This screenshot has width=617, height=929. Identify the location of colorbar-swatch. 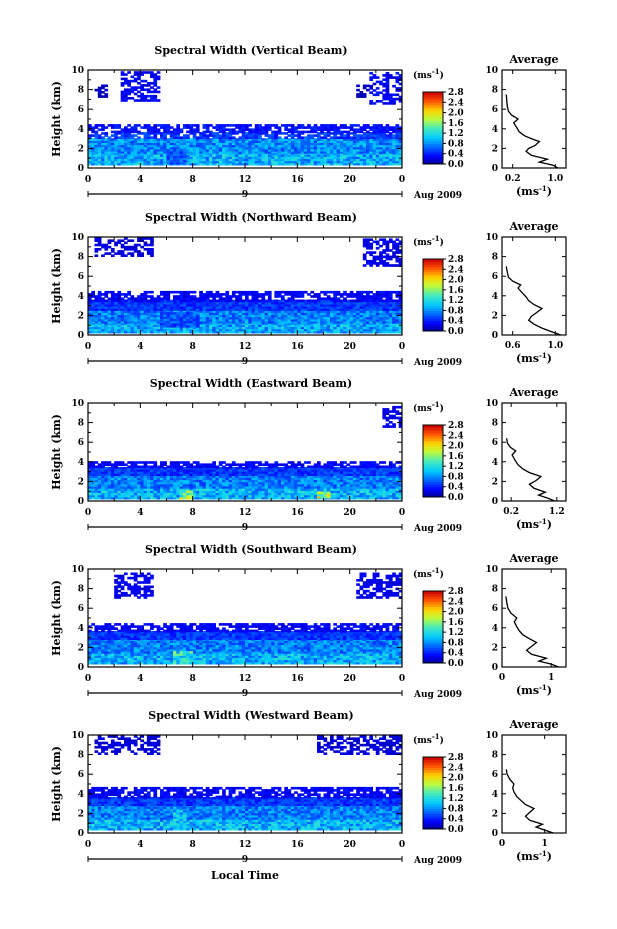
(433, 284).